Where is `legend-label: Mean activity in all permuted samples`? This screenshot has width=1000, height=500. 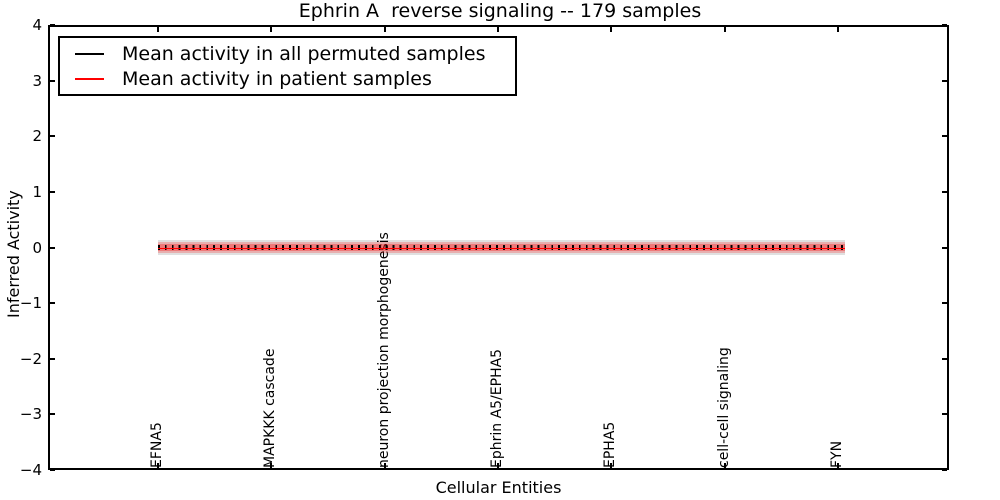
legend-label: Mean activity in all permuted samples is located at coordinates (304, 53).